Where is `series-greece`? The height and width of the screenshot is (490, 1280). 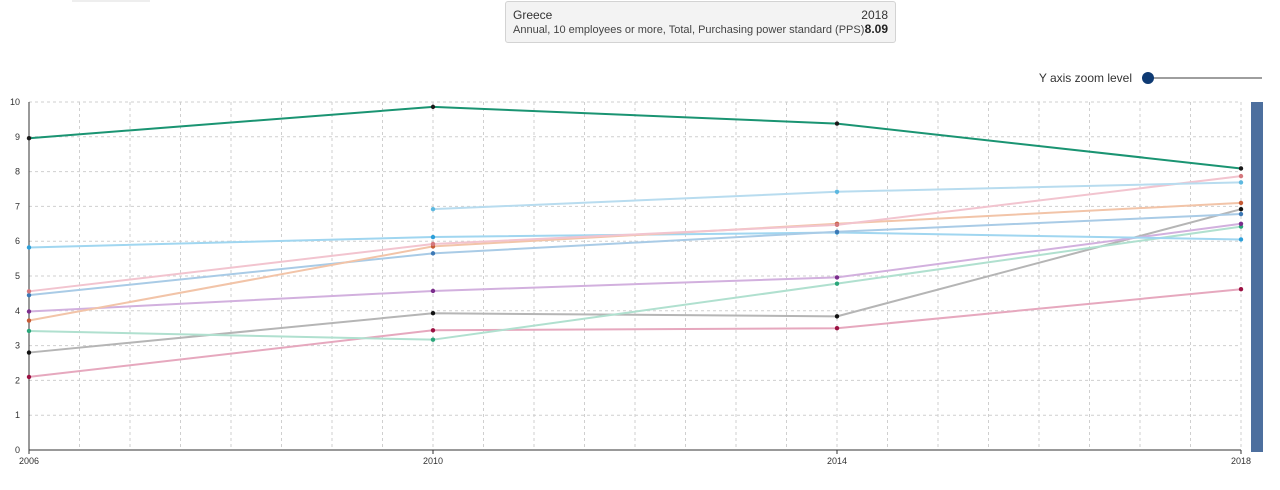
series-greece is located at coordinates (635, 137).